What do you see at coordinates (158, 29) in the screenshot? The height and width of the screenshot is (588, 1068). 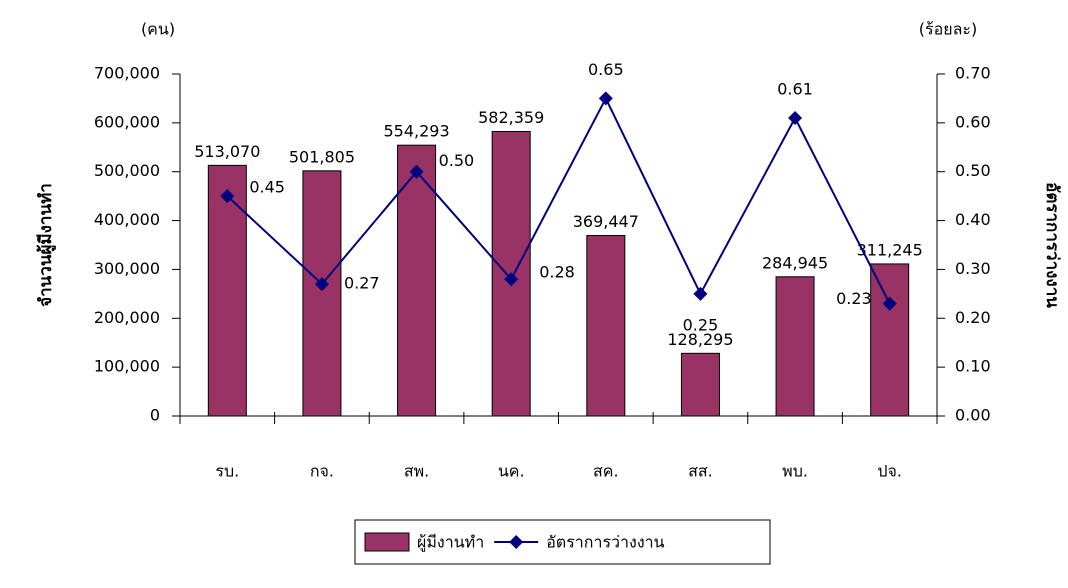 I see `y-unit: (คน)` at bounding box center [158, 29].